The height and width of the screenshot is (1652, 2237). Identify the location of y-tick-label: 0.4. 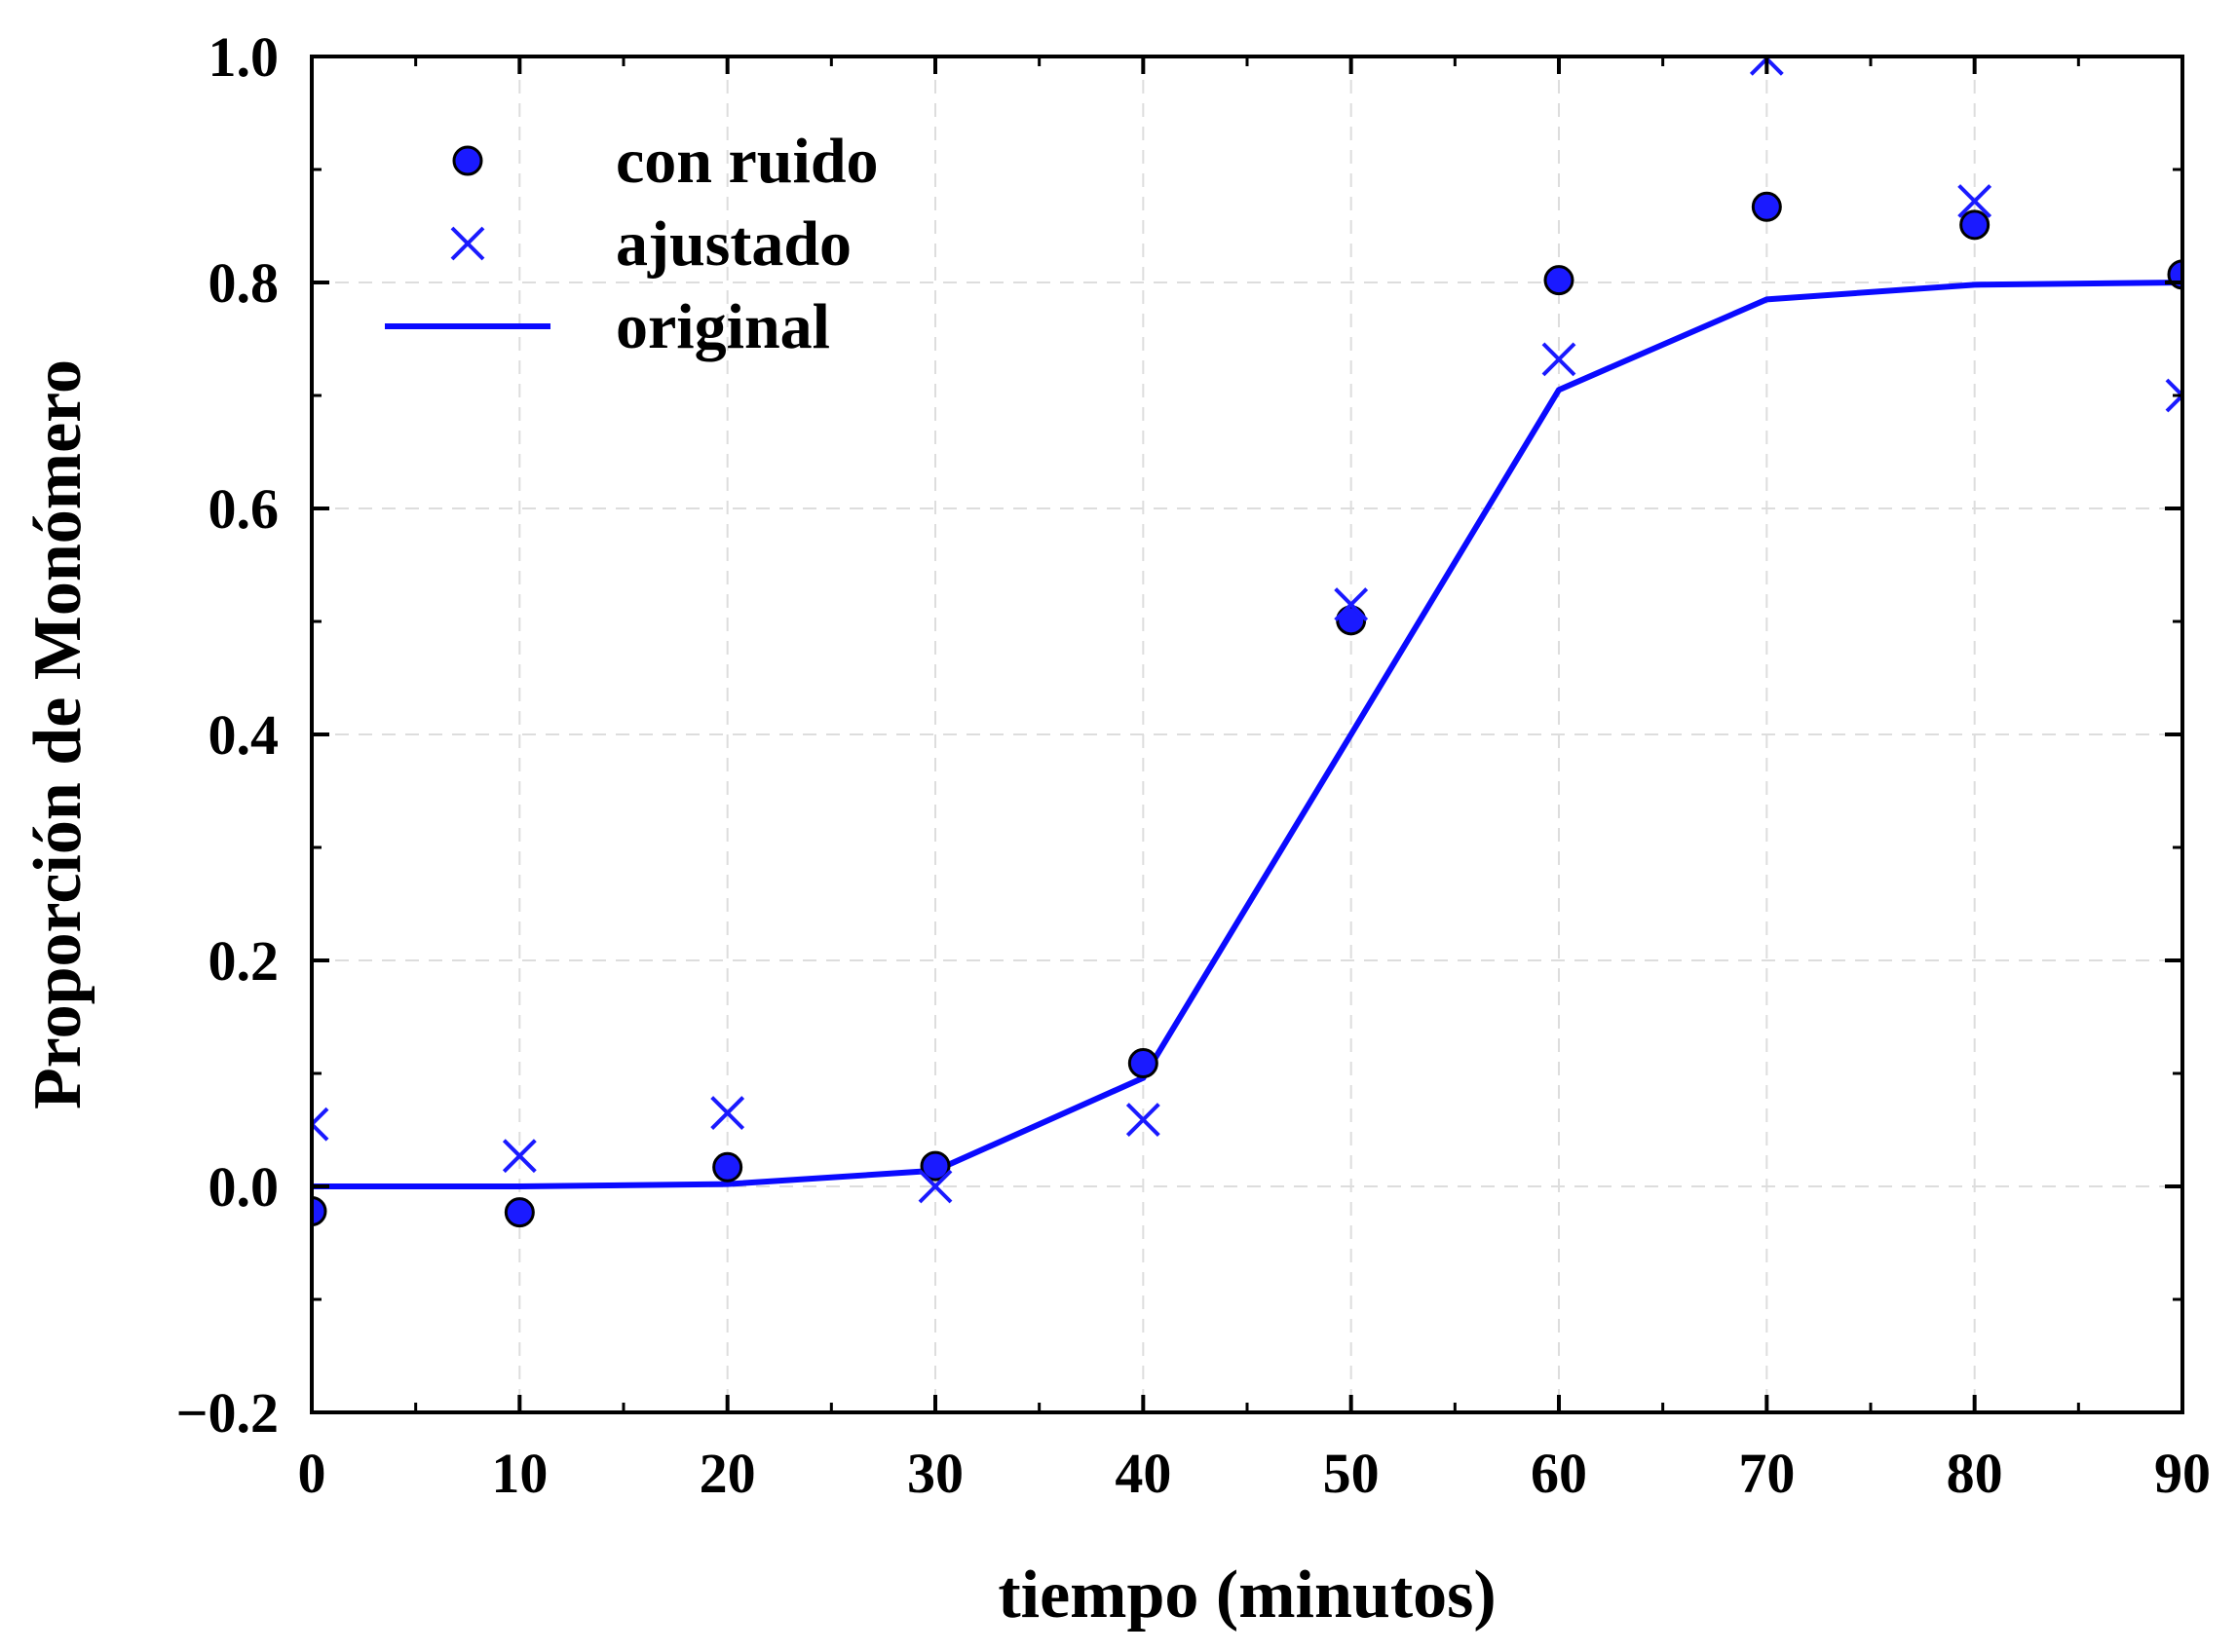
(244, 735).